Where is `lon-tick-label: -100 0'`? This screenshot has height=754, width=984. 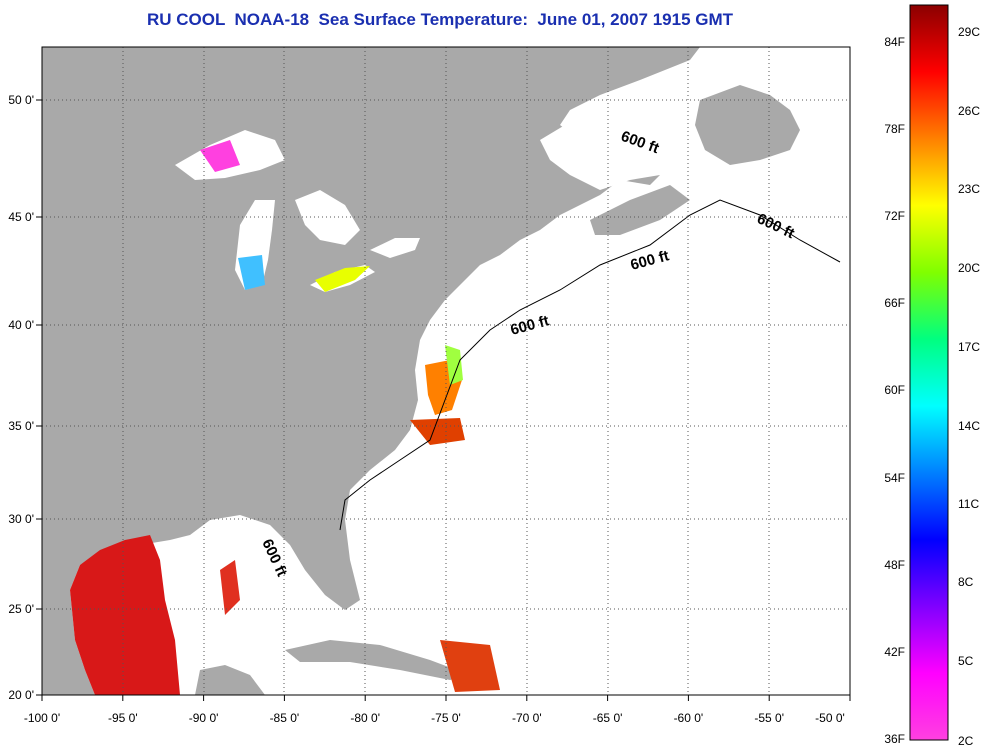
lon-tick-label: -100 0' is located at coordinates (42, 718).